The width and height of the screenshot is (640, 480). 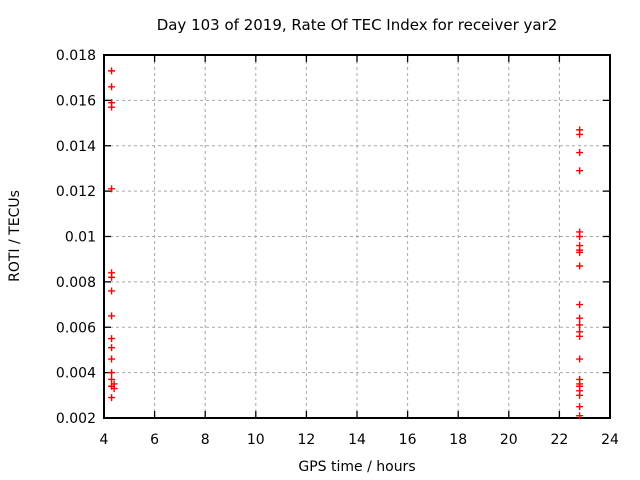 What do you see at coordinates (154, 440) in the screenshot?
I see `x-tick-label: 6` at bounding box center [154, 440].